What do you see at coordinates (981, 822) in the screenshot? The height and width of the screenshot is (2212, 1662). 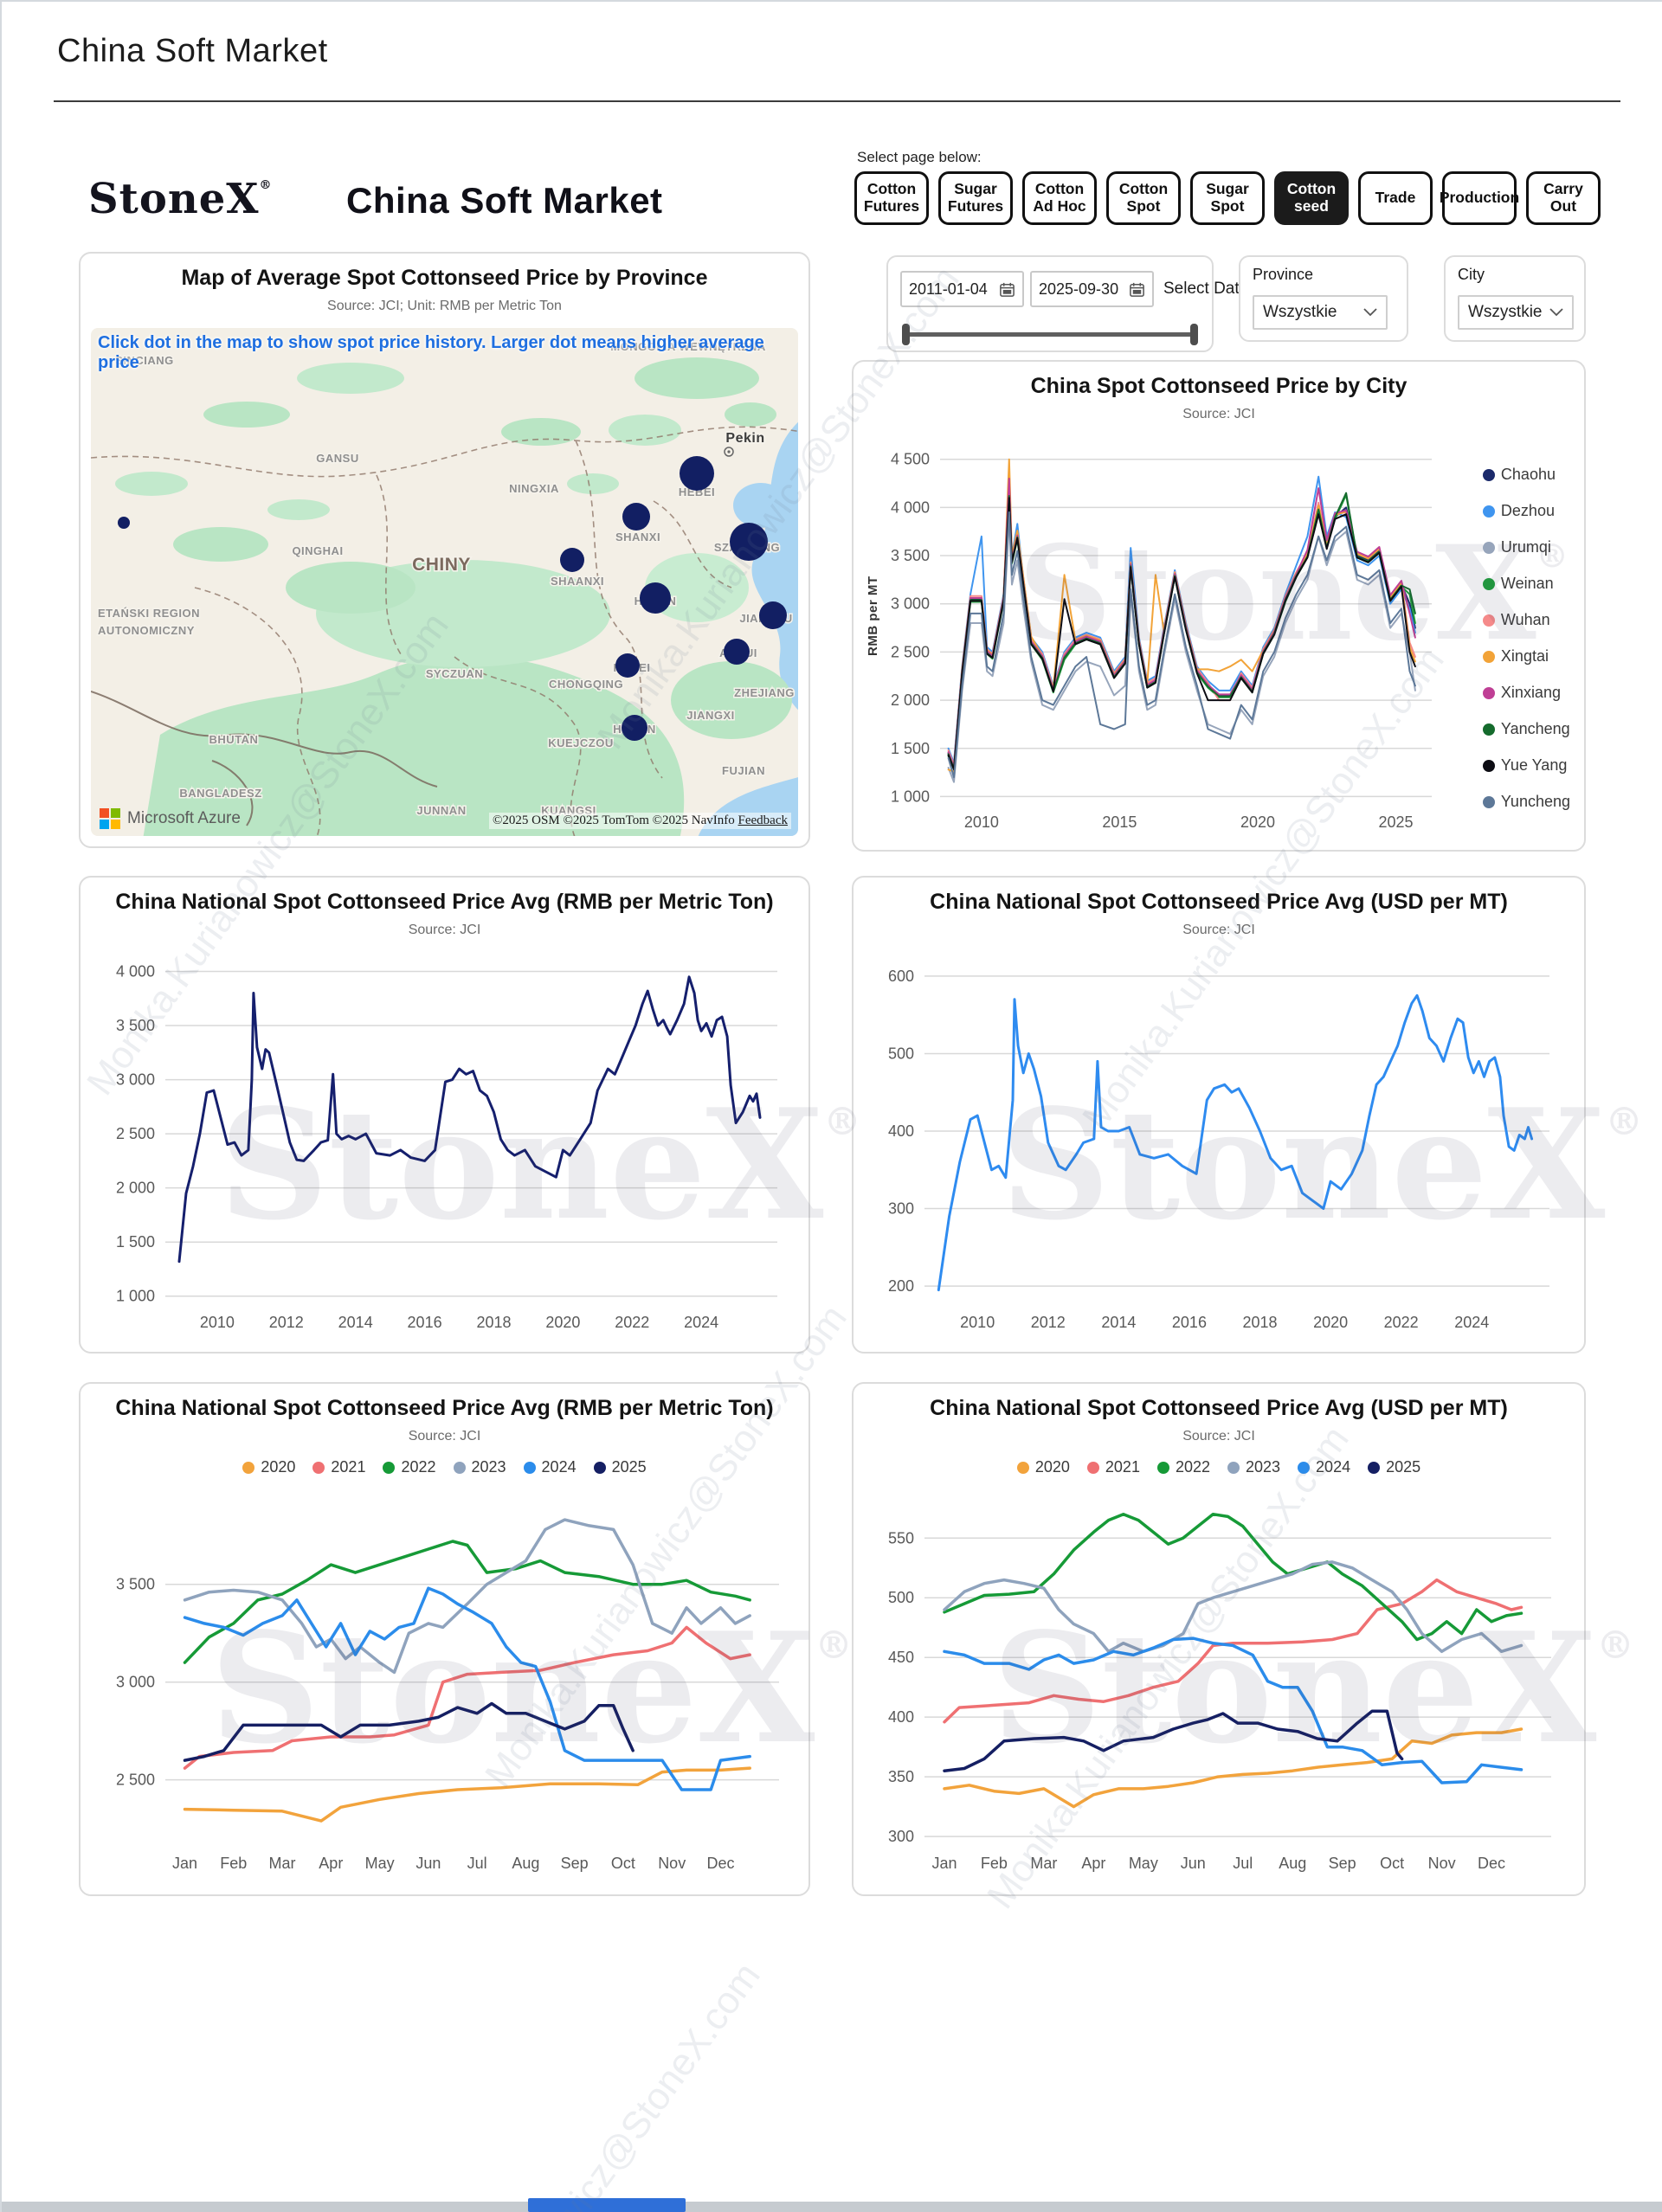 I see `svg-text: 2010` at bounding box center [981, 822].